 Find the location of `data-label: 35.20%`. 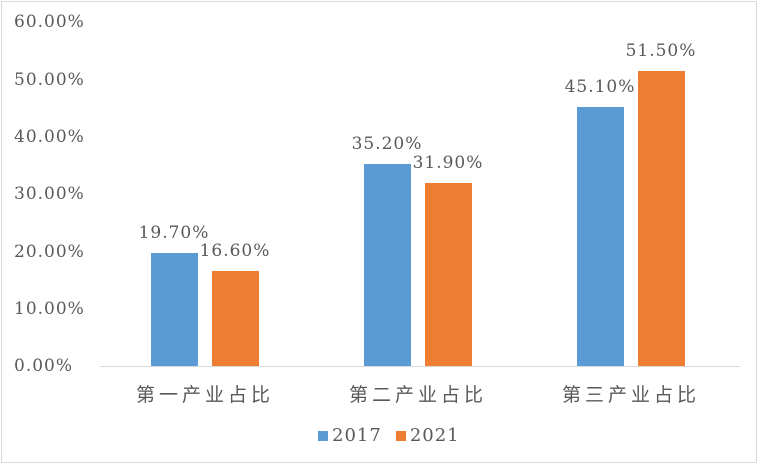

data-label: 35.20% is located at coordinates (387, 144).